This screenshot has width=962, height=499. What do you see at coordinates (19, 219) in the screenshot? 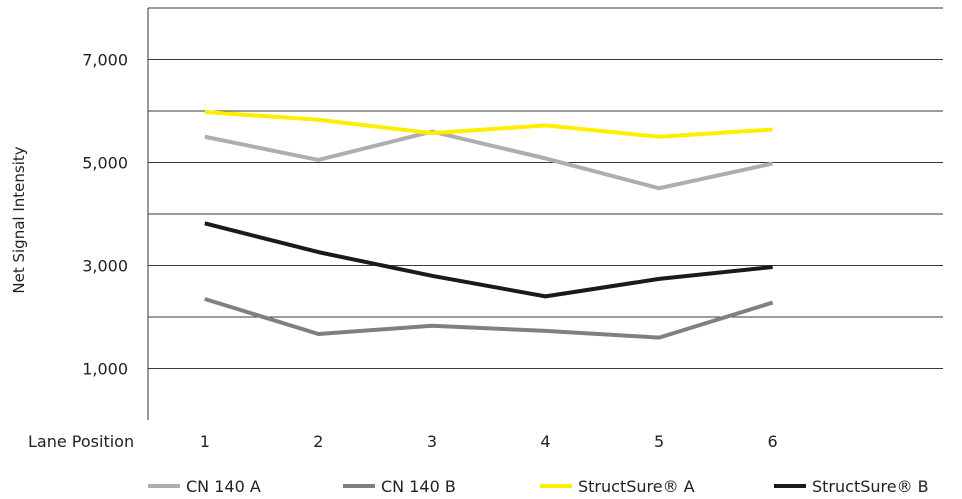
I see `y-axis-title: Net Signal Intensity` at bounding box center [19, 219].